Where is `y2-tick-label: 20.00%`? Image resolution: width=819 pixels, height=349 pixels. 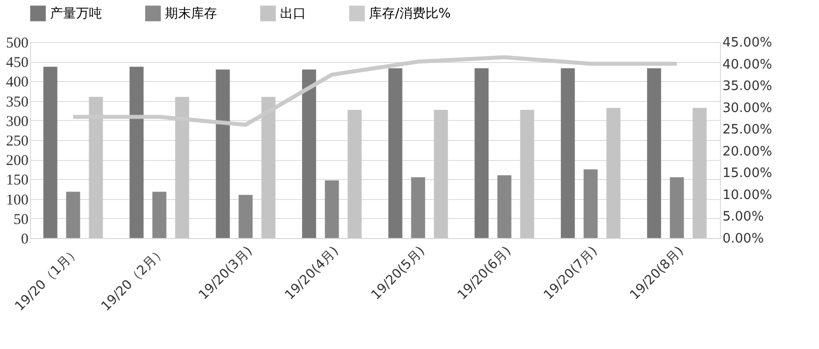
y2-tick-label: 20.00% is located at coordinates (747, 152).